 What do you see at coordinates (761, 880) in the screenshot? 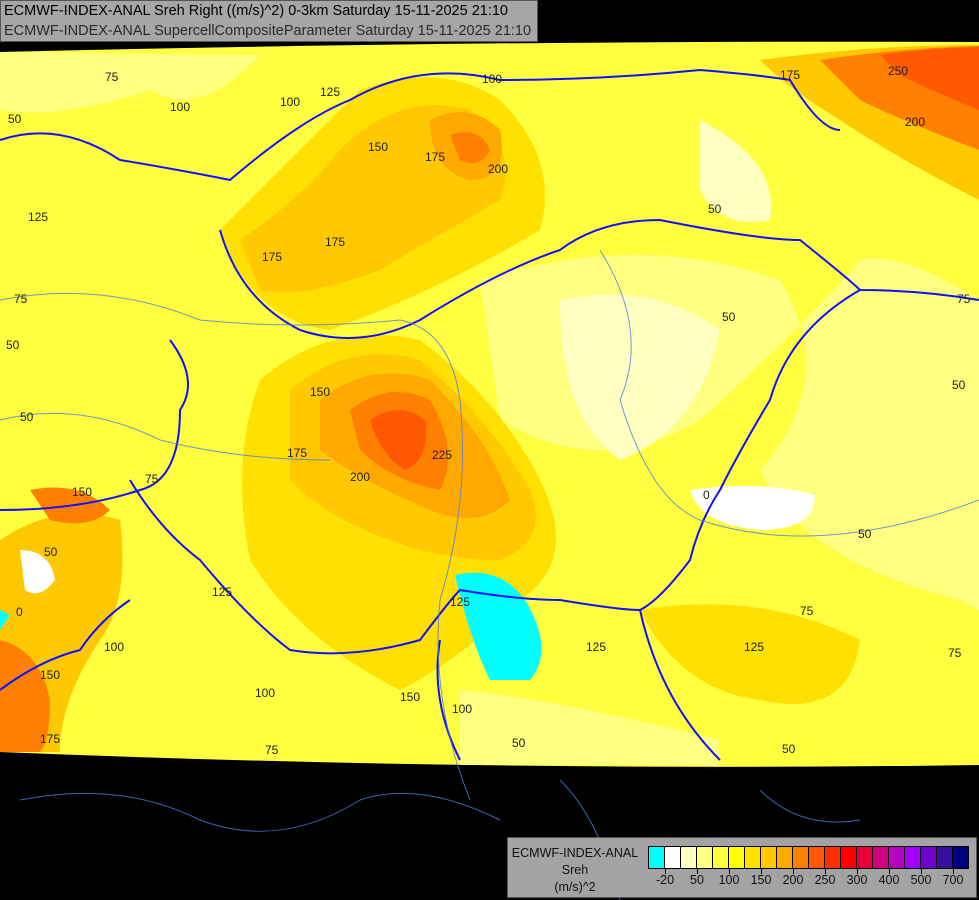
I see `legend-tick-label: 150` at bounding box center [761, 880].